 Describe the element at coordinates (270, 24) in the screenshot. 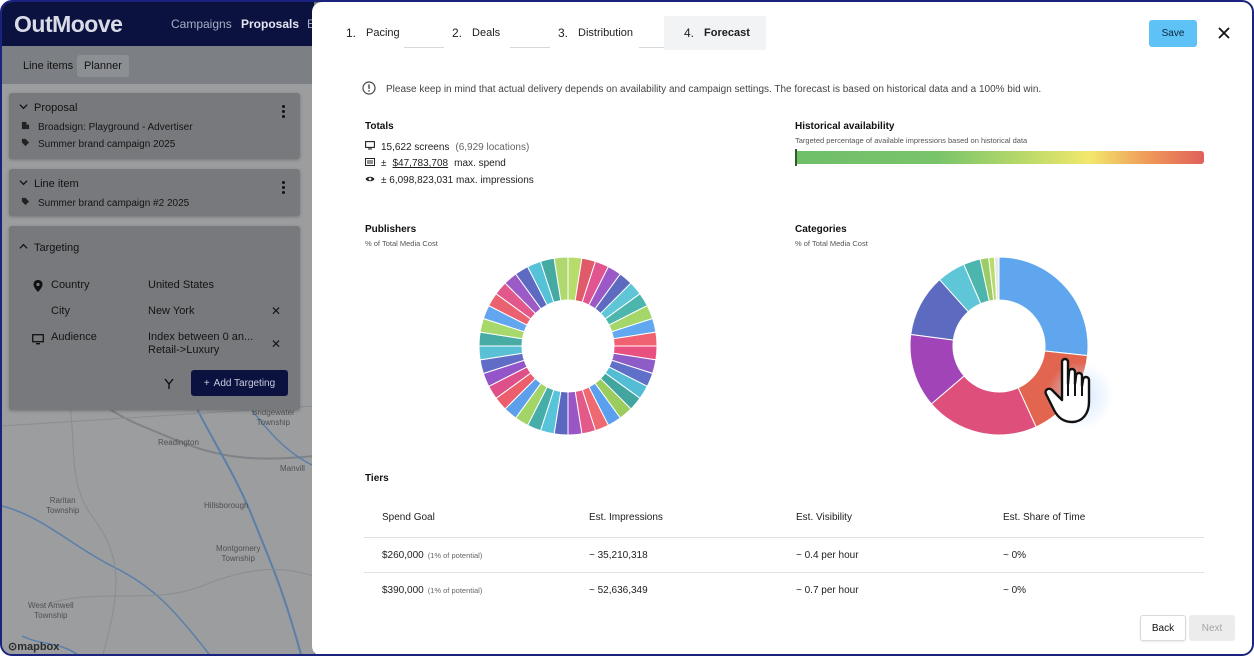

I see `nav-proposals: Proposals` at that location.